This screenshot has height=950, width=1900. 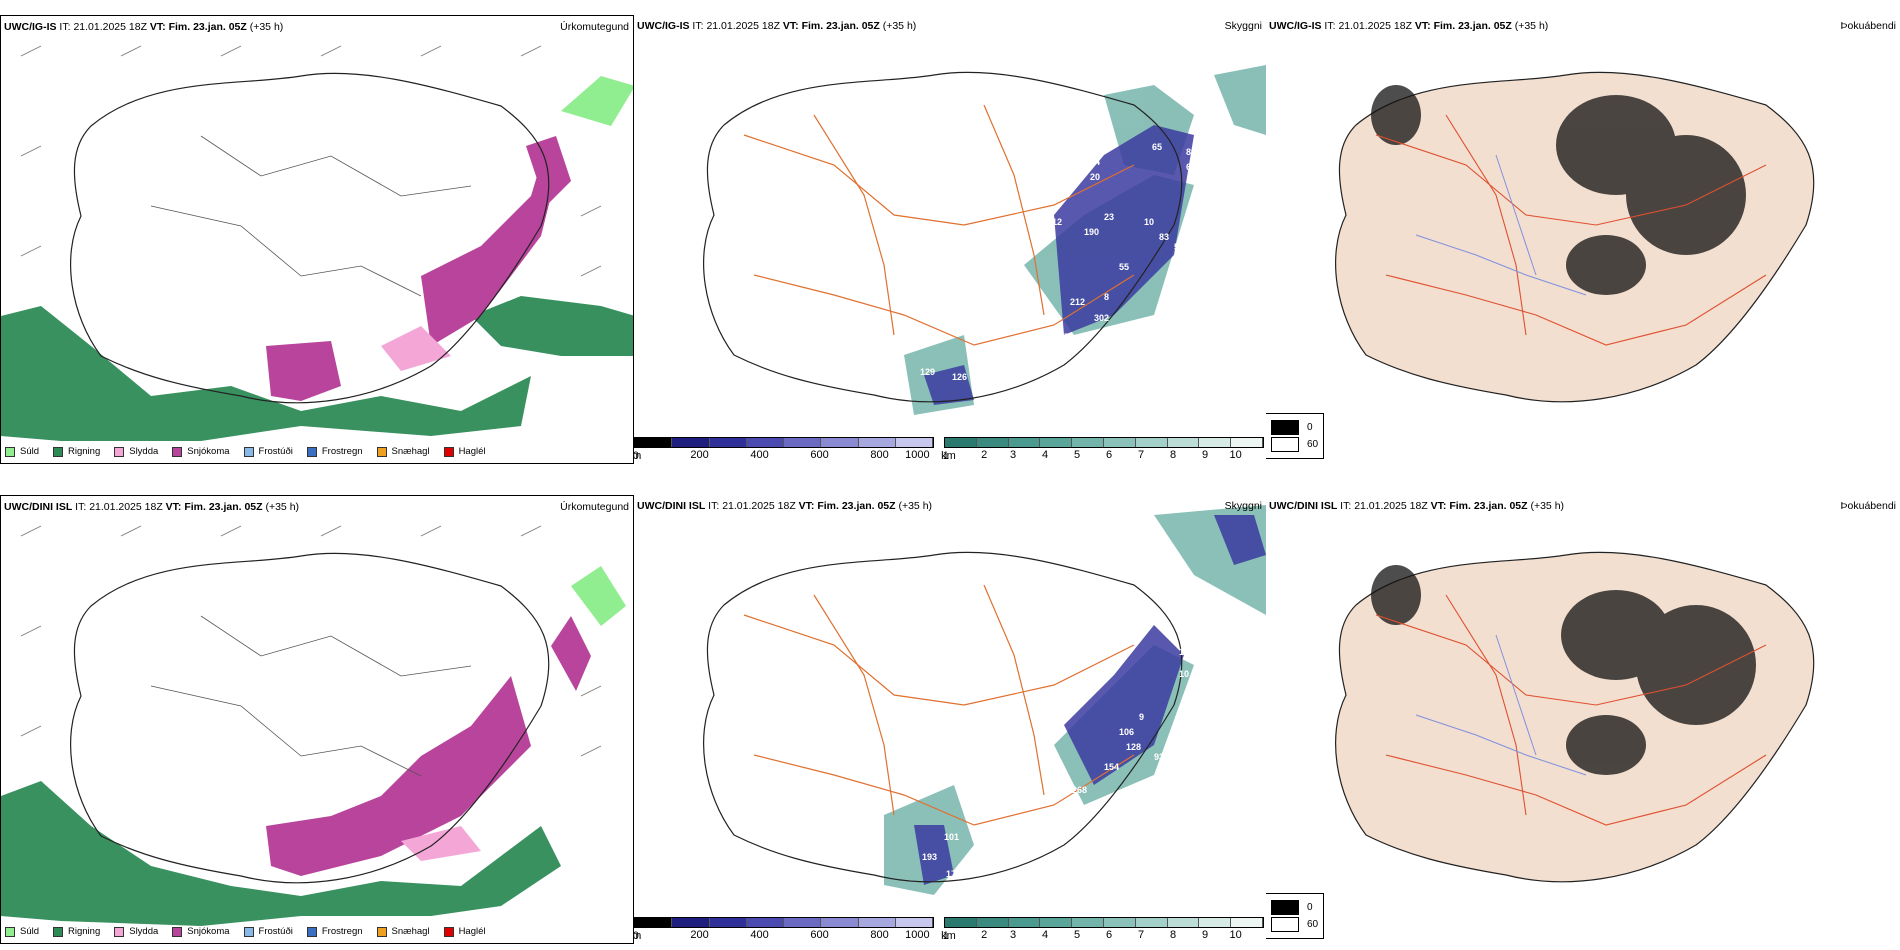 I want to click on ceiling-value-label: 20, so click(x=1095, y=177).